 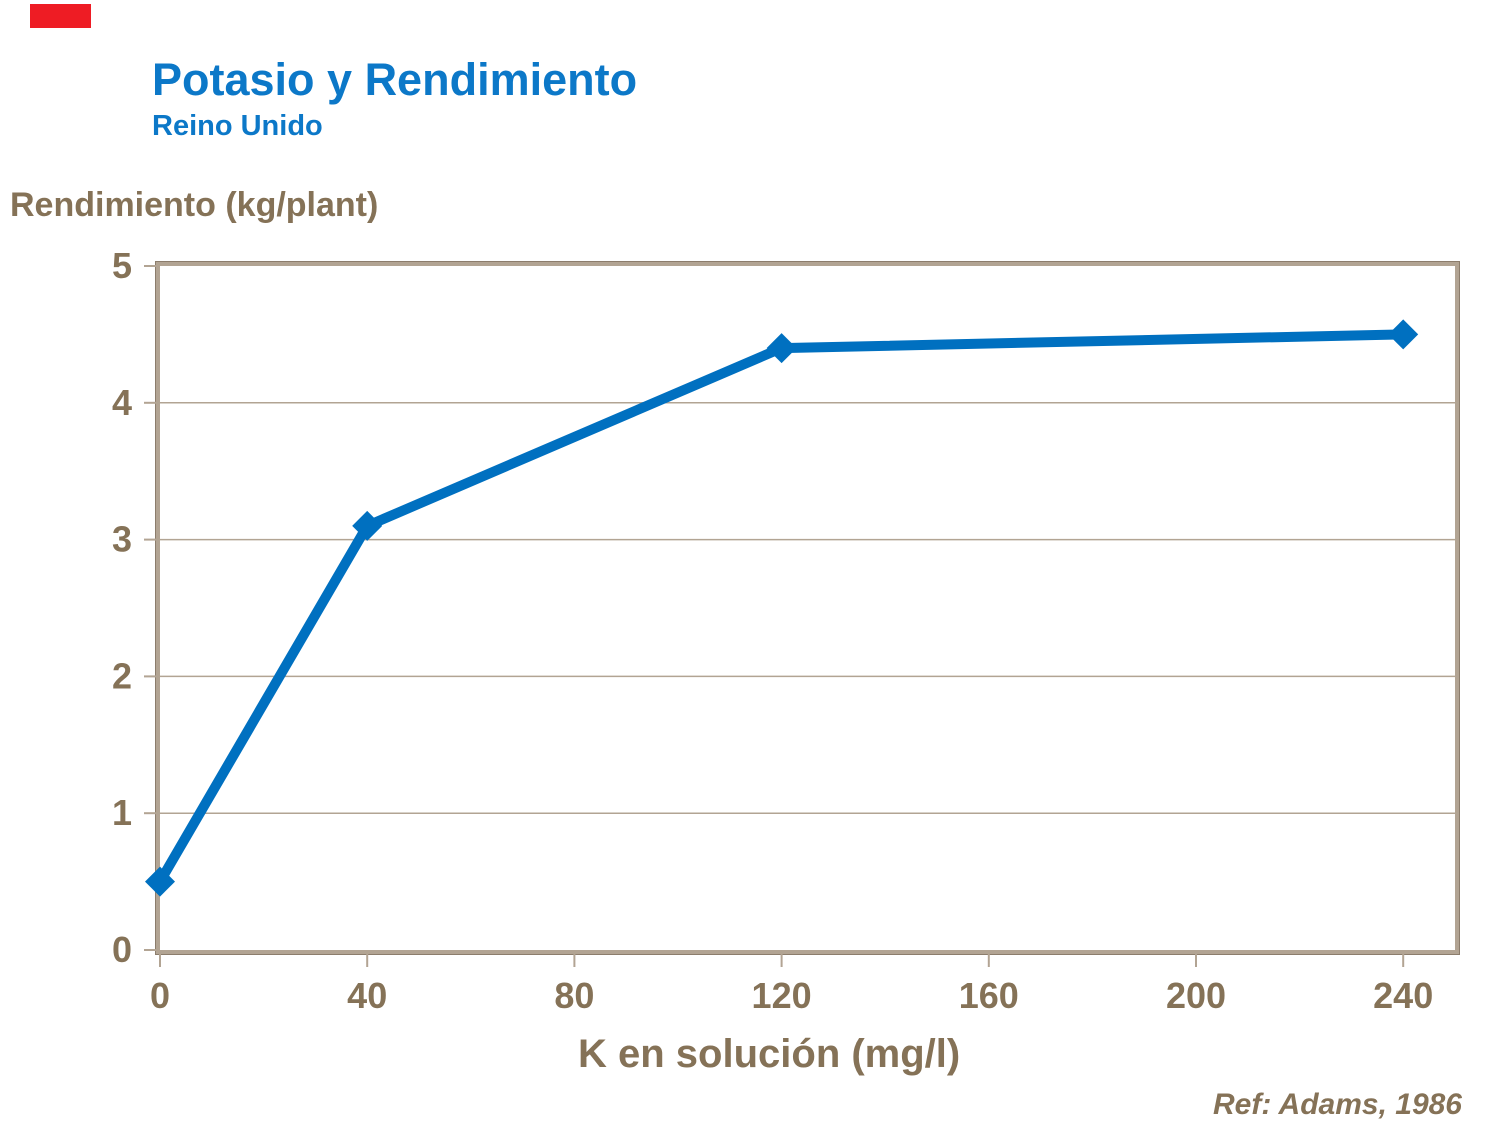 What do you see at coordinates (122, 949) in the screenshot?
I see `y-tick-label: 0` at bounding box center [122, 949].